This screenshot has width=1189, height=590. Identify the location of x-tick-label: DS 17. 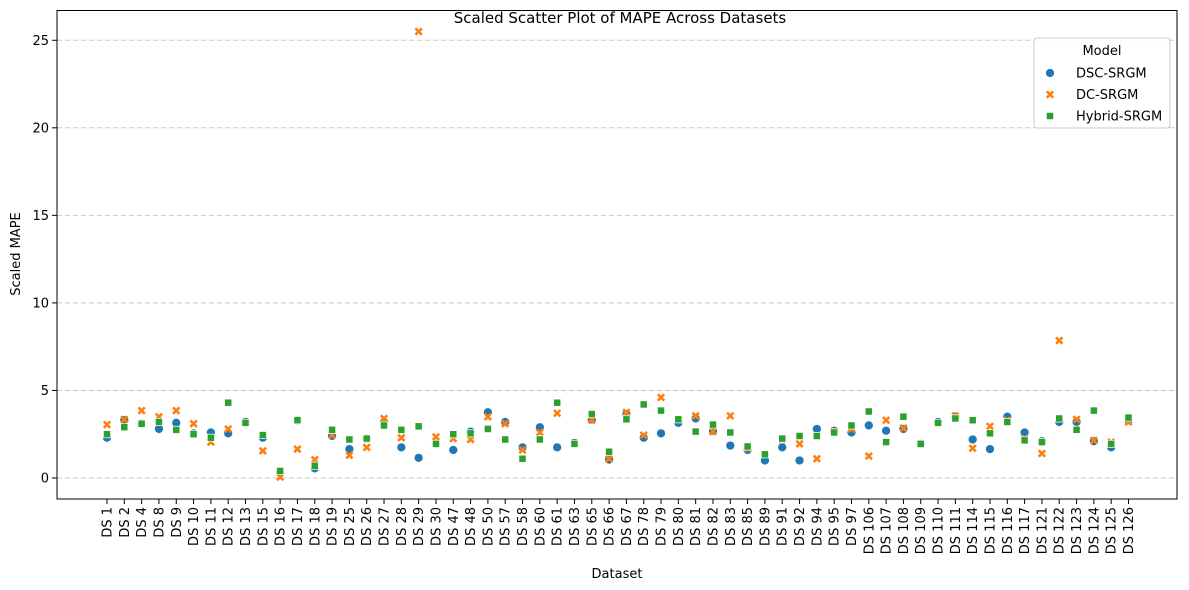
(298, 526).